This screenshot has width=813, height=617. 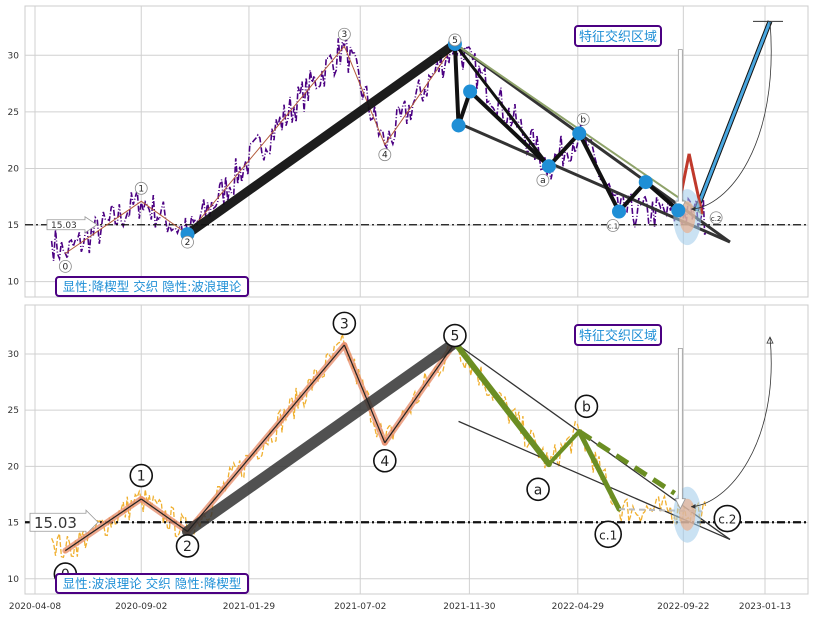 I want to click on curved-arrow-head, so click(x=770, y=340).